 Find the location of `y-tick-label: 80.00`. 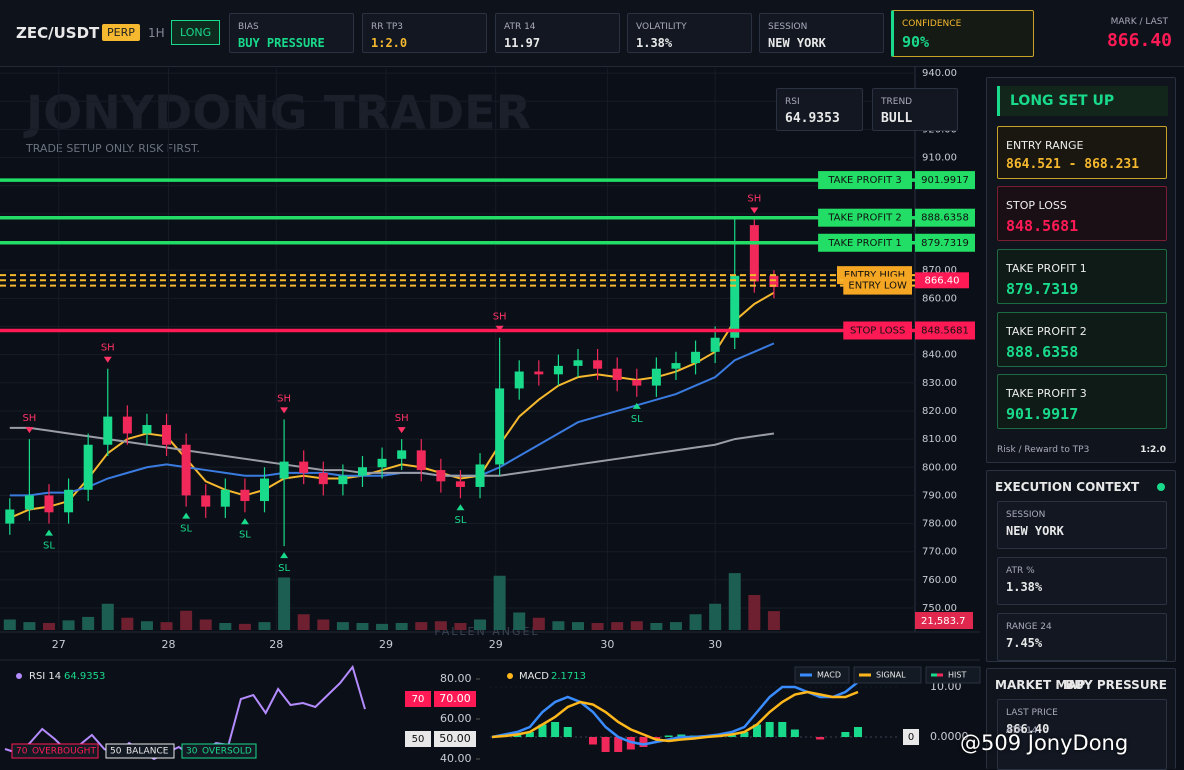

y-tick-label: 80.00 is located at coordinates (456, 678).